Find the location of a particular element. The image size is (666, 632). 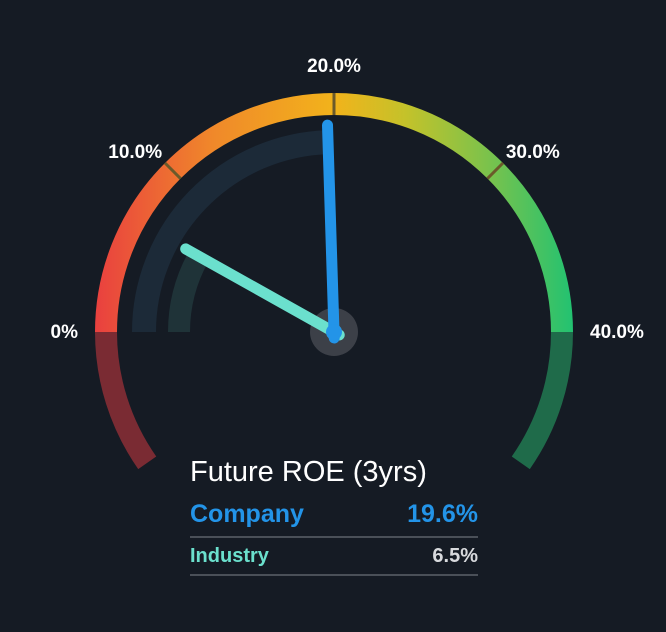

gauge-low-zone is located at coordinates (126, 400).